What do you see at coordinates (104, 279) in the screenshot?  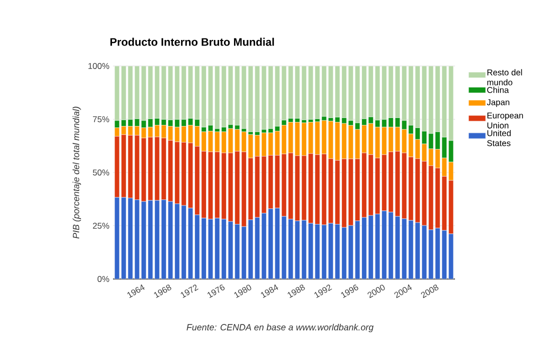 I see `y-tick-label: 0%` at bounding box center [104, 279].